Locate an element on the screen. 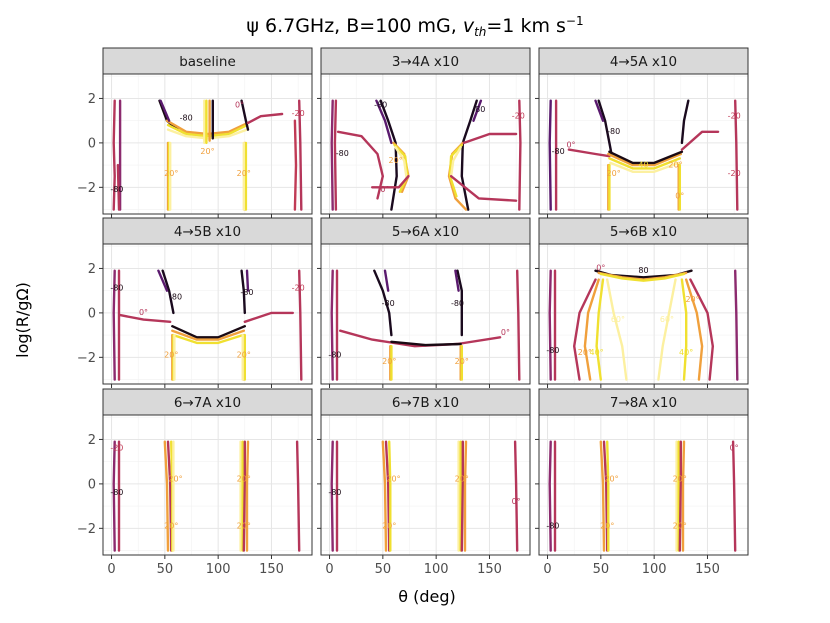 The width and height of the screenshot is (830, 623). facet-strip-label: baseline is located at coordinates (207, 62).